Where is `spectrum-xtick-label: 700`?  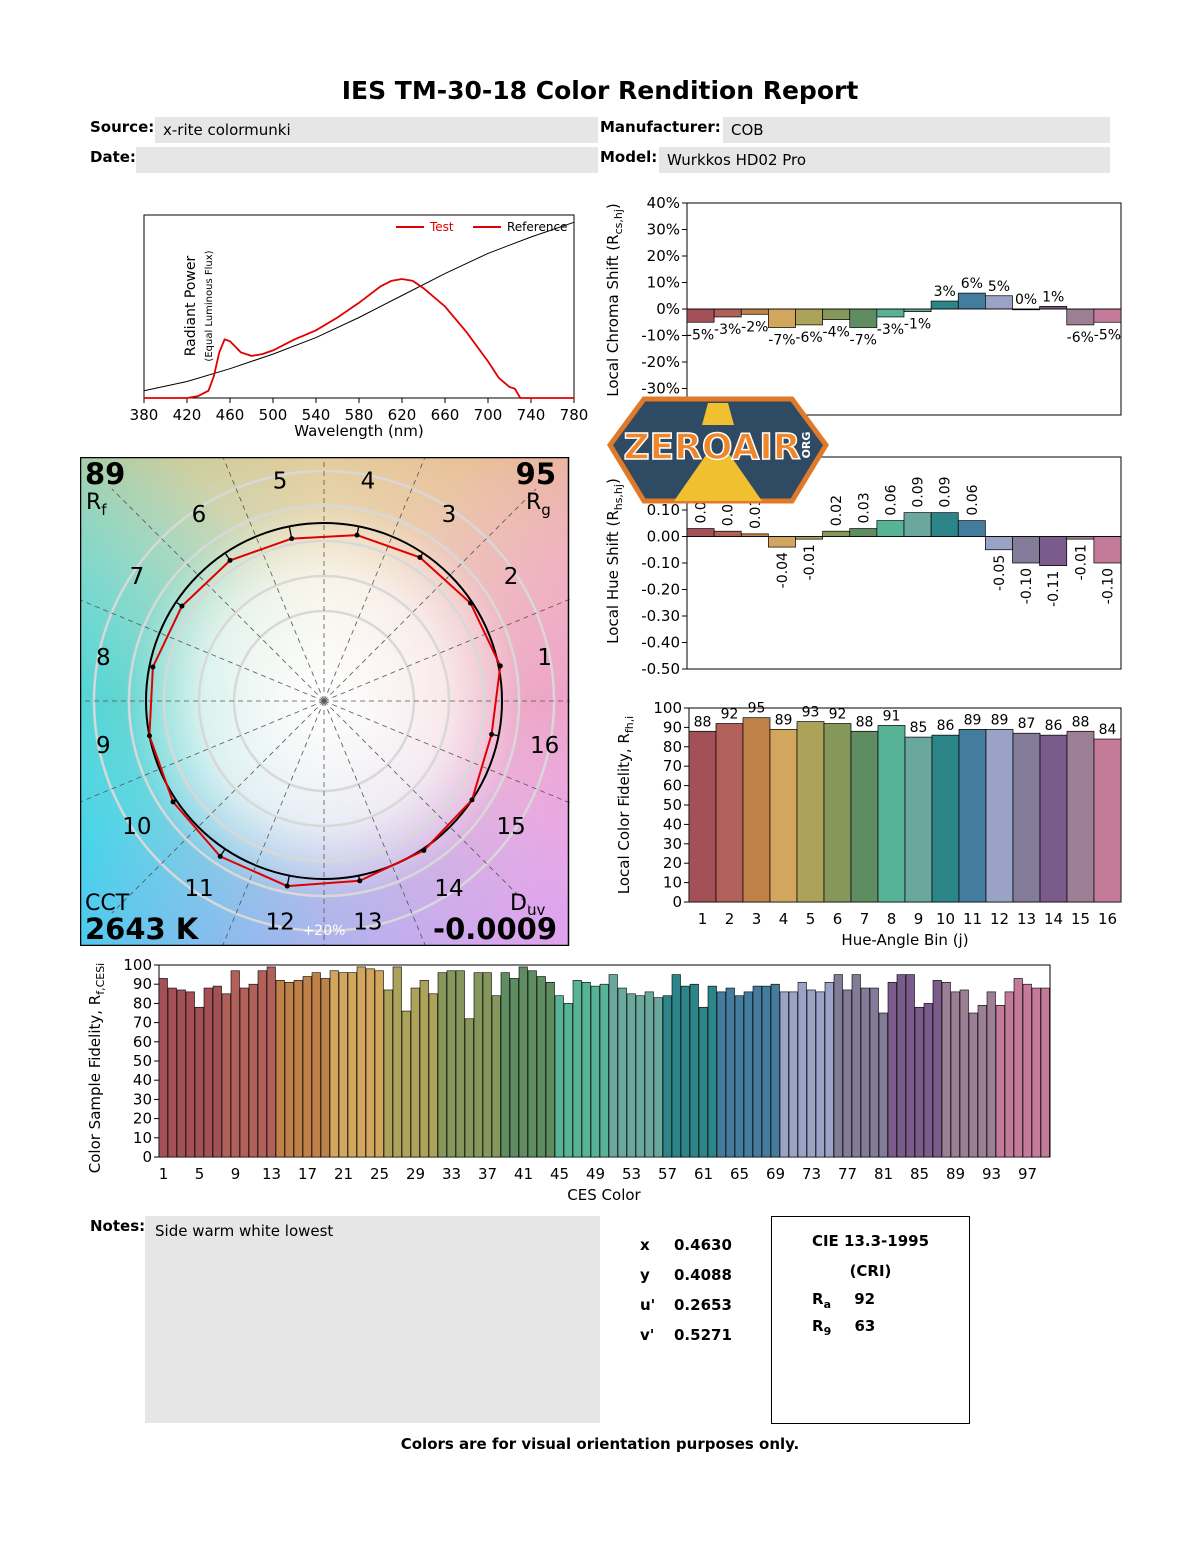 spectrum-xtick-label: 700 is located at coordinates (488, 415).